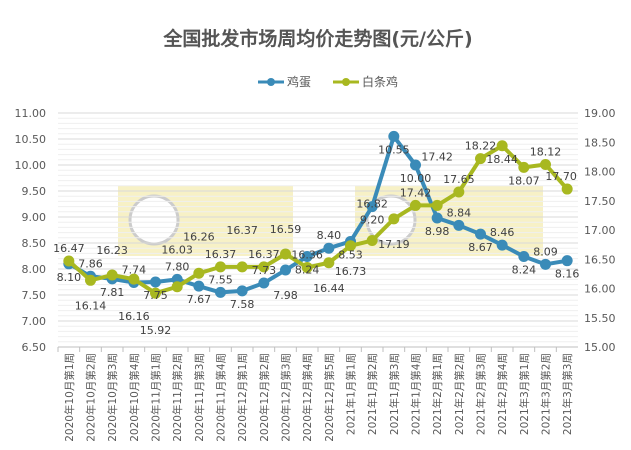 The height and width of the screenshot is (450, 631). I want to click on data-label: 10.55, so click(394, 149).